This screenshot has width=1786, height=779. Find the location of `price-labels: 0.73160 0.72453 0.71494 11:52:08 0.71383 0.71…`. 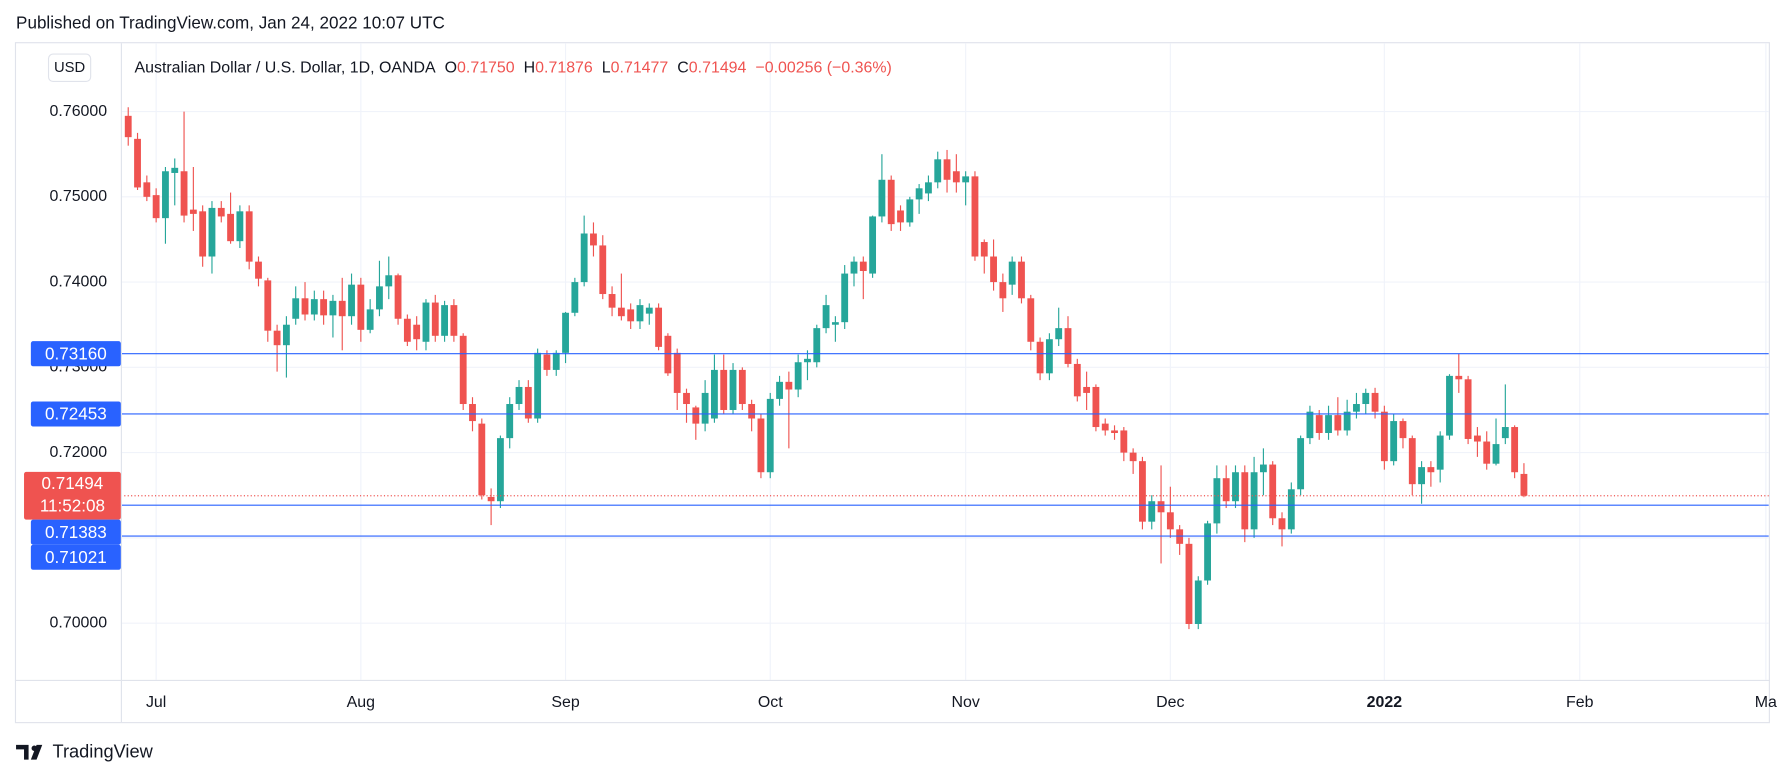

price-labels: 0.73160 0.72453 0.71494 11:52:08 0.71383 0.71… is located at coordinates (72, 455).